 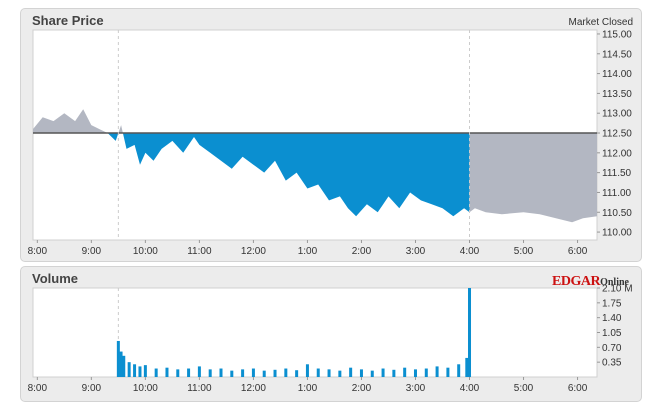 I want to click on price-y-tick-label: 110.00, so click(x=617, y=233).